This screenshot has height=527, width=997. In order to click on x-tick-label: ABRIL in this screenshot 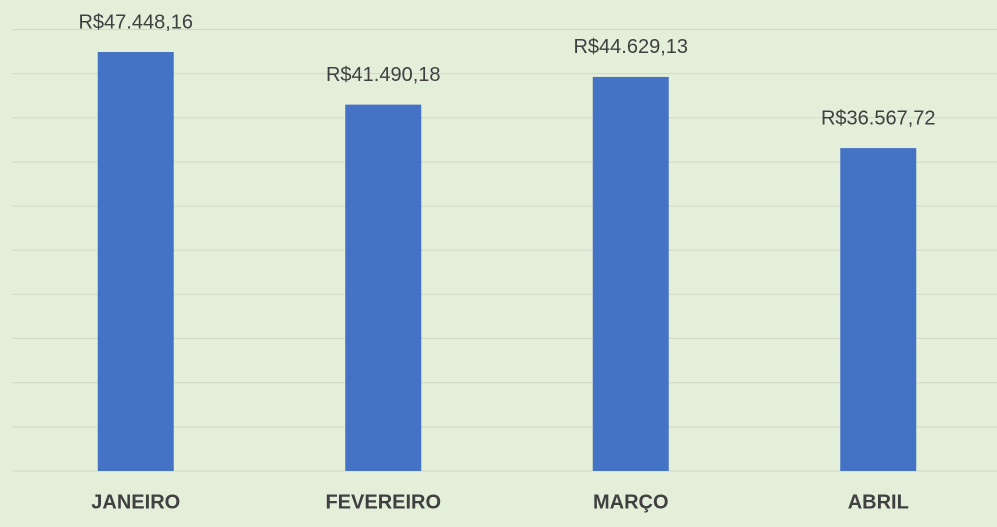, I will do `click(878, 502)`.